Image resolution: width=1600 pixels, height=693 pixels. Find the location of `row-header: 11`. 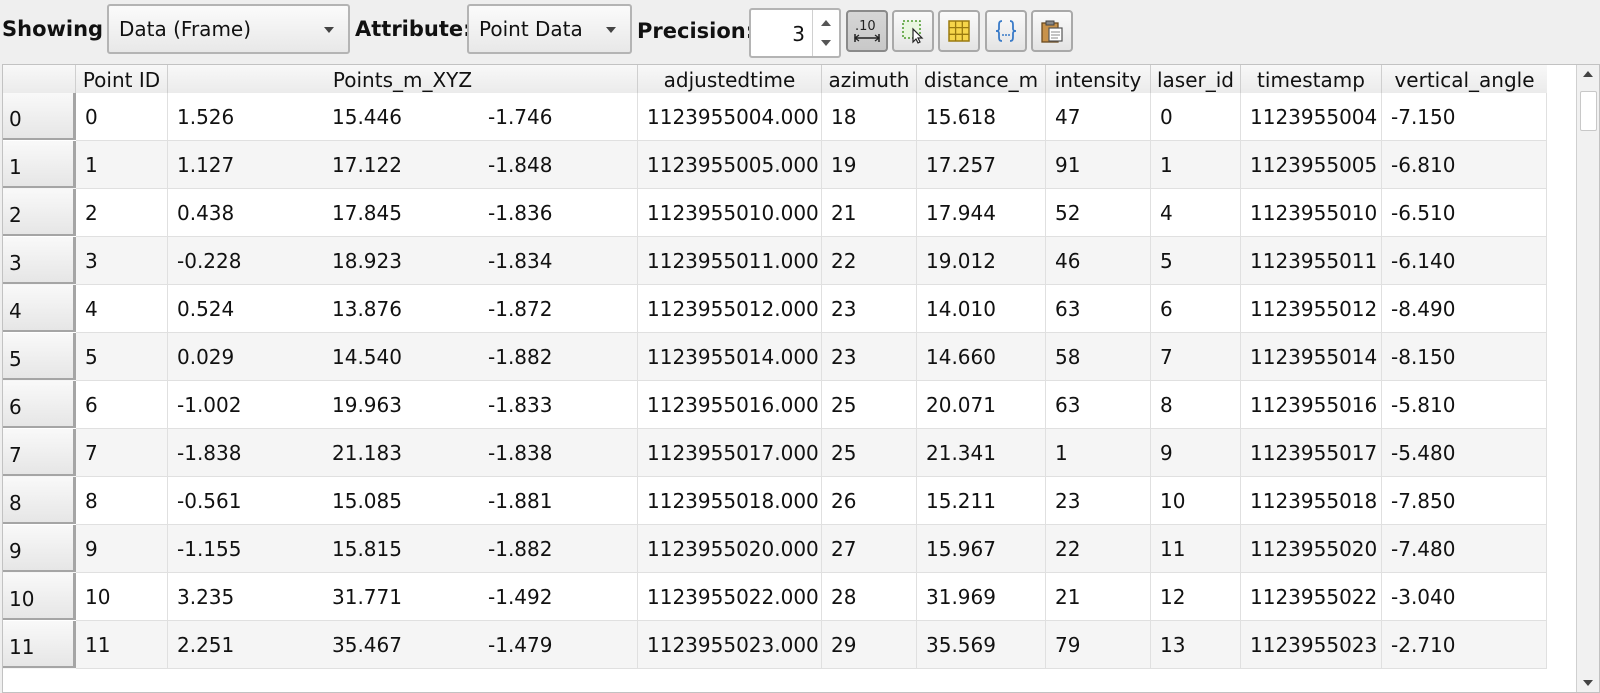

row-header: 11 is located at coordinates (39, 644).